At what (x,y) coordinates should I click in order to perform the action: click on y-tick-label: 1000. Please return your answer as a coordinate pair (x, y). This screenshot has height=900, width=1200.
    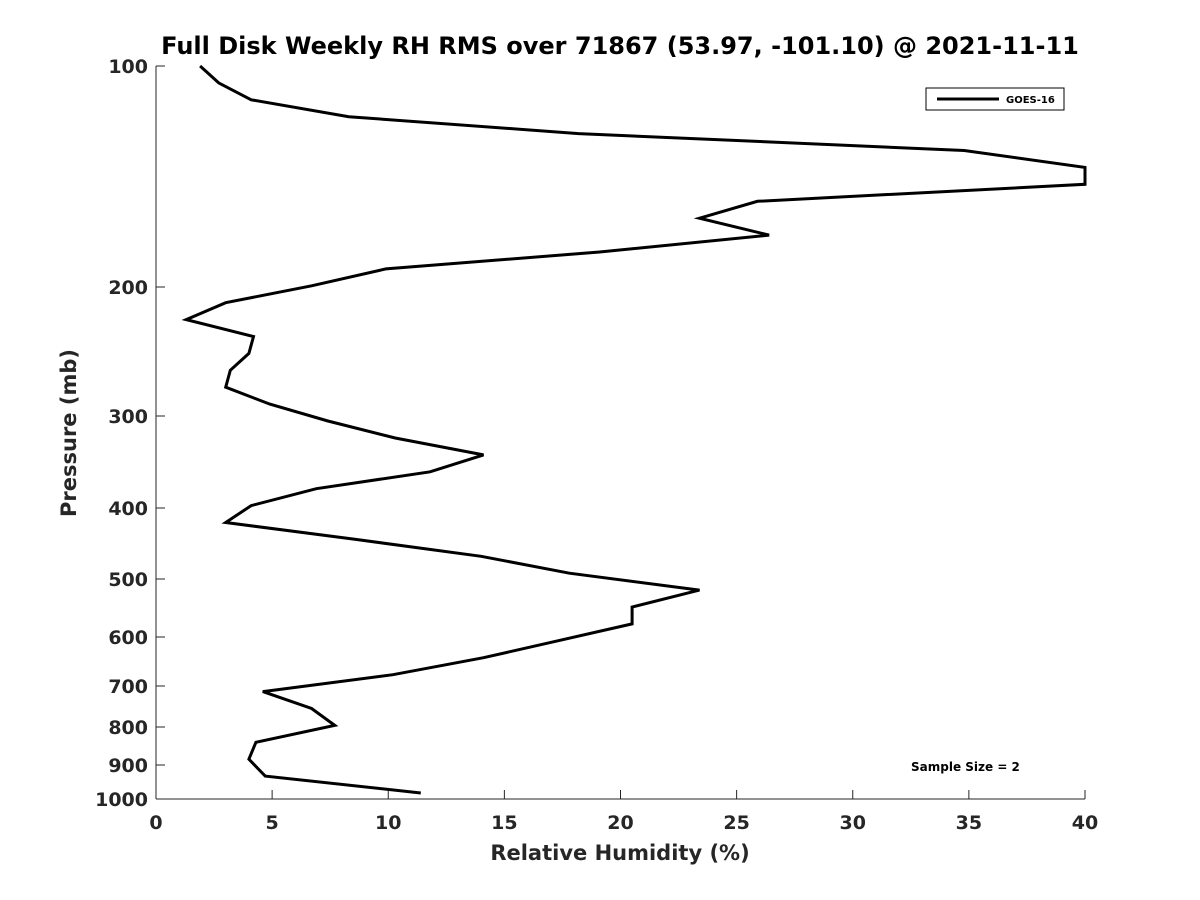
    Looking at the image, I should click on (121, 800).